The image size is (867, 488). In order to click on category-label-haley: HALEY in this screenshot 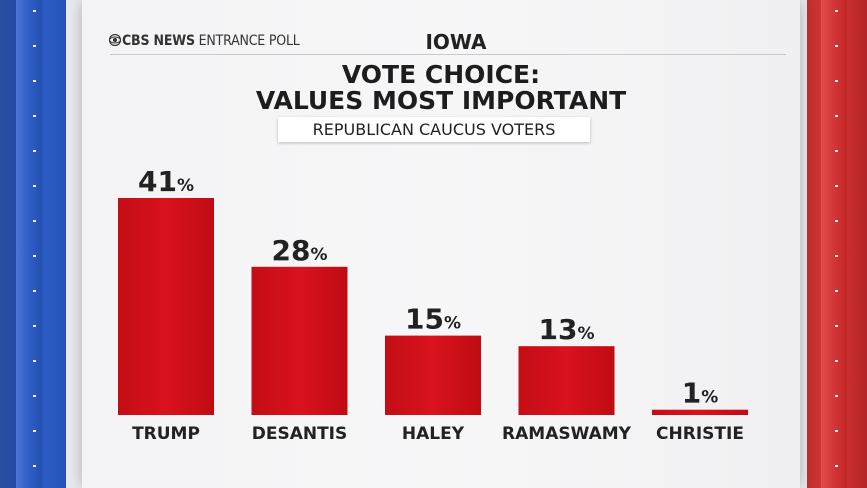, I will do `click(433, 434)`.